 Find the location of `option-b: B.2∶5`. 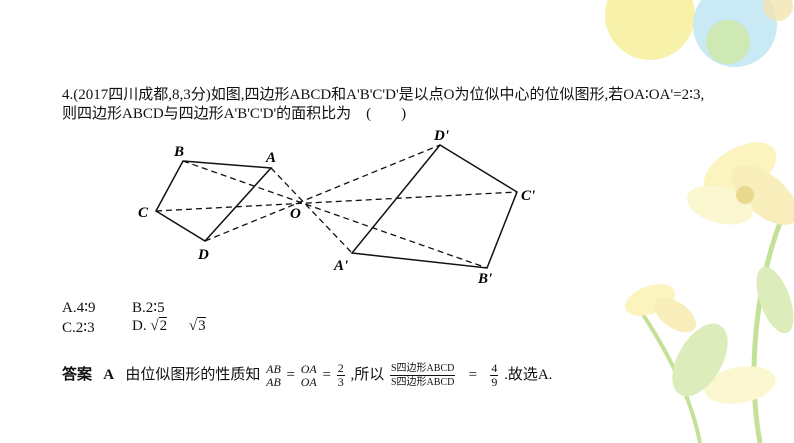

option-b: B.2∶5 is located at coordinates (148, 308).